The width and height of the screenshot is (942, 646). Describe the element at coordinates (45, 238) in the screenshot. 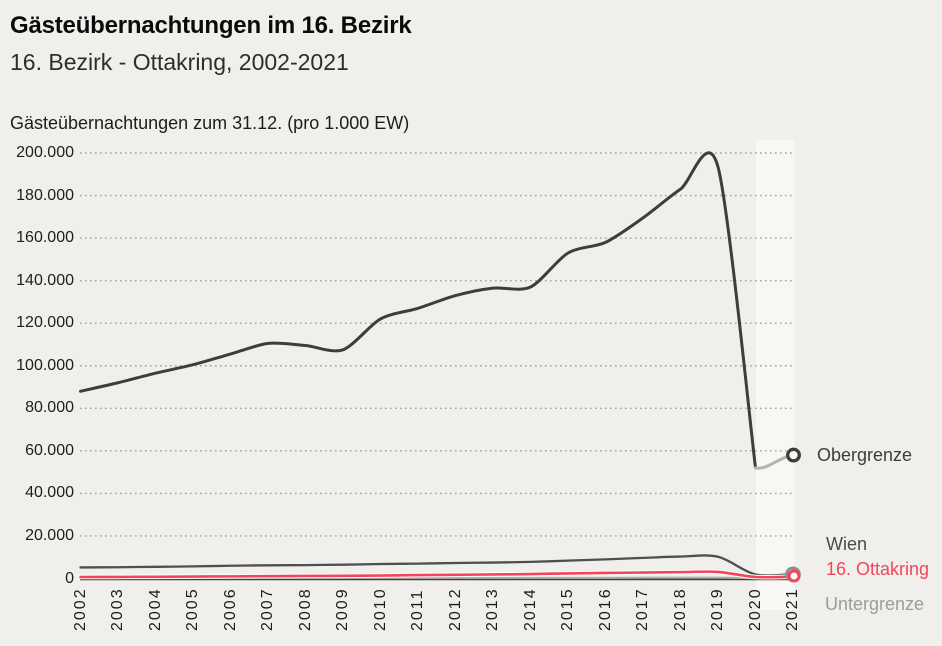

I see `y-tick-label: 160.000` at that location.